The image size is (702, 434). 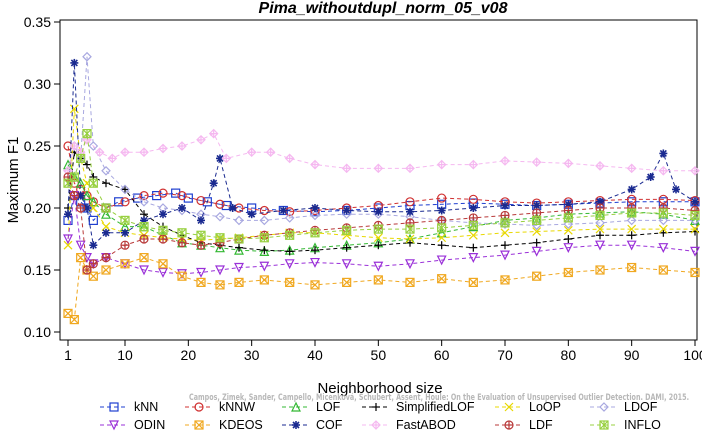 I want to click on x-tick-label: 40, so click(x=315, y=355).